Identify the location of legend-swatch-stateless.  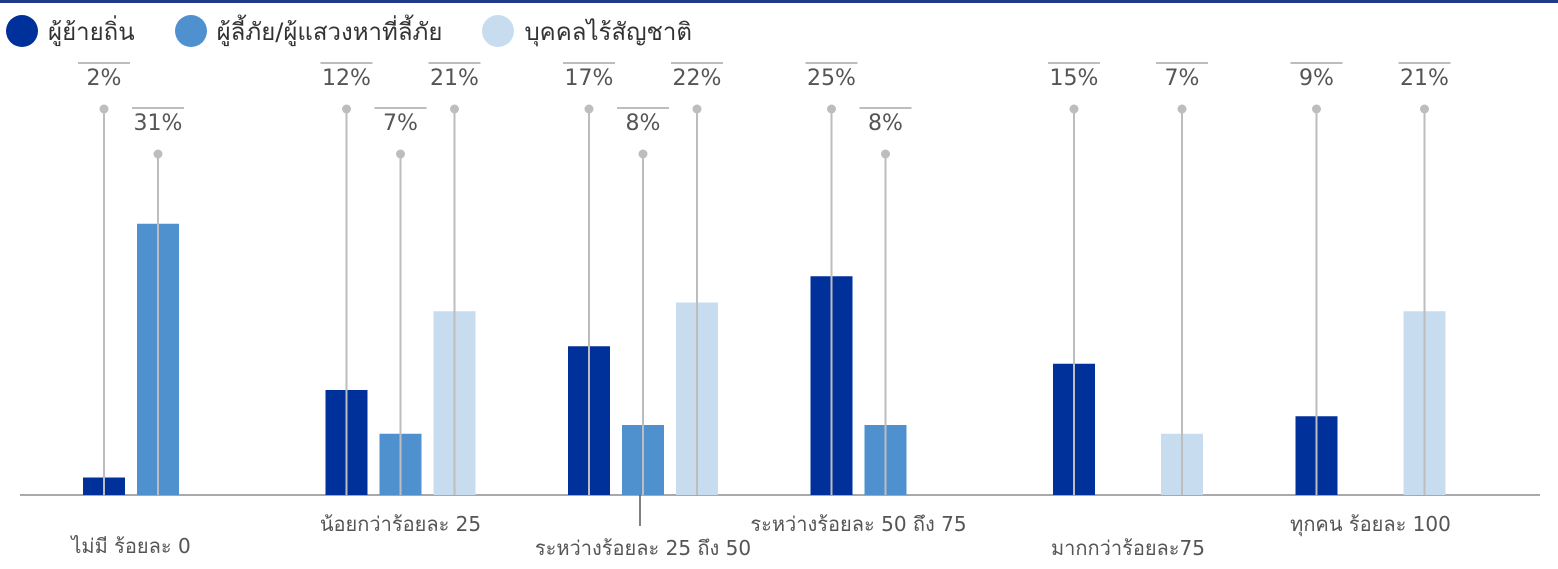
(498, 31).